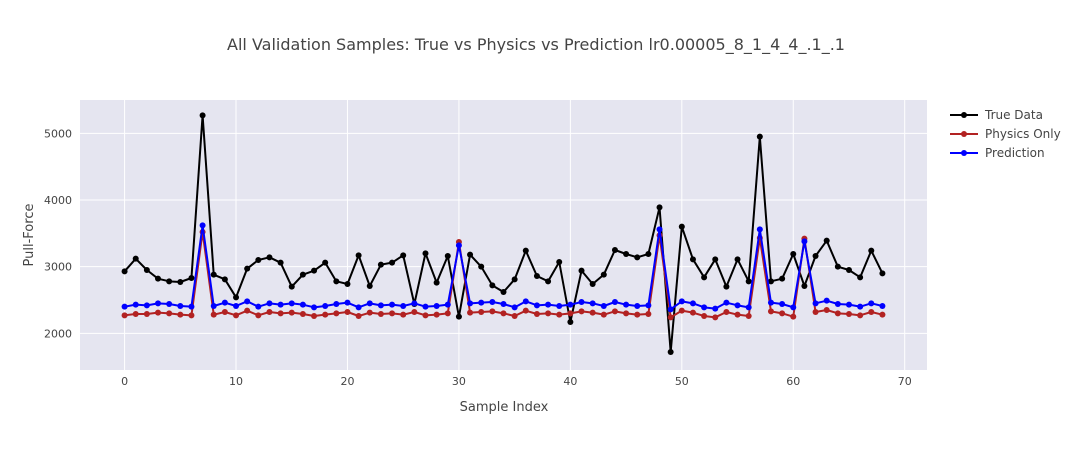 Image resolution: width=1073 pixels, height=454 pixels. I want to click on legend-item-true-data: True Data, so click(996, 115).